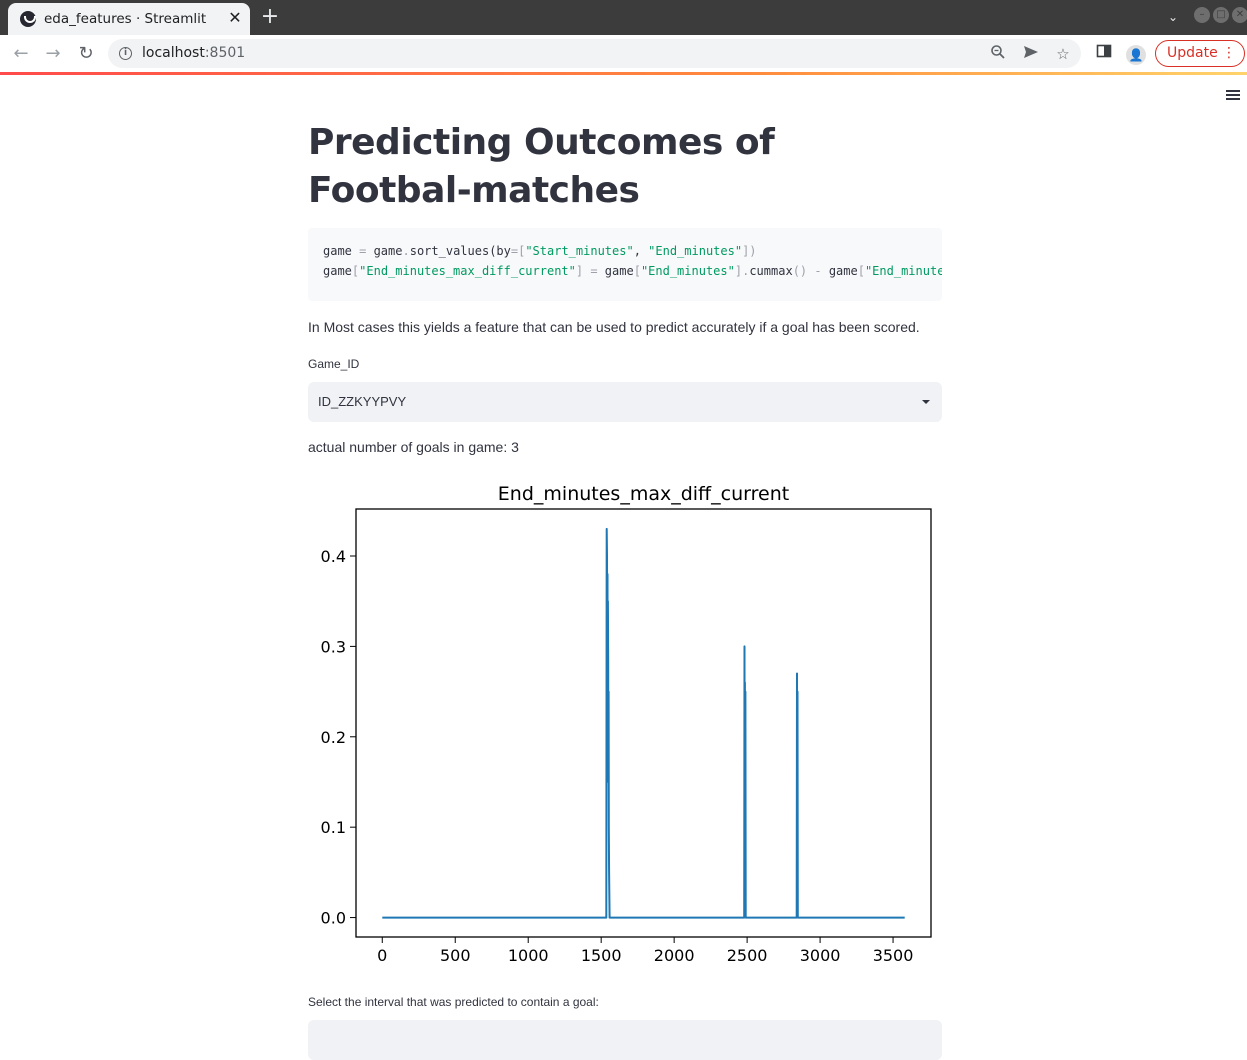  I want to click on code-token: sort_values(by, so click(460, 251).